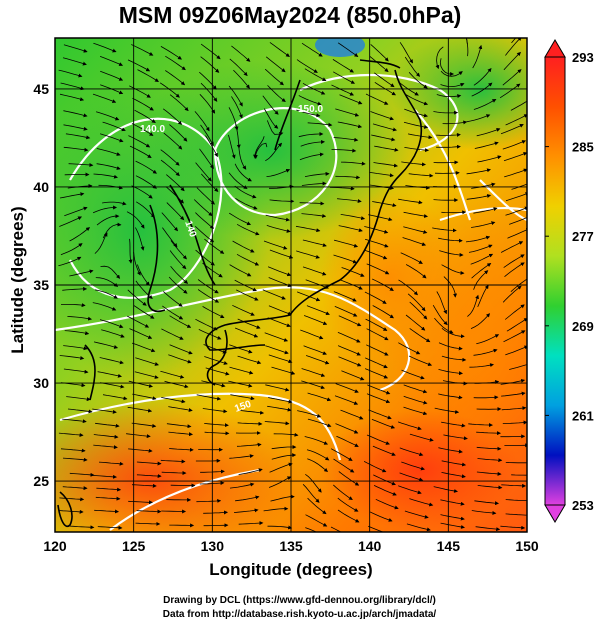 This screenshot has width=599, height=625. What do you see at coordinates (41, 285) in the screenshot?
I see `y-tick-label: 35` at bounding box center [41, 285].